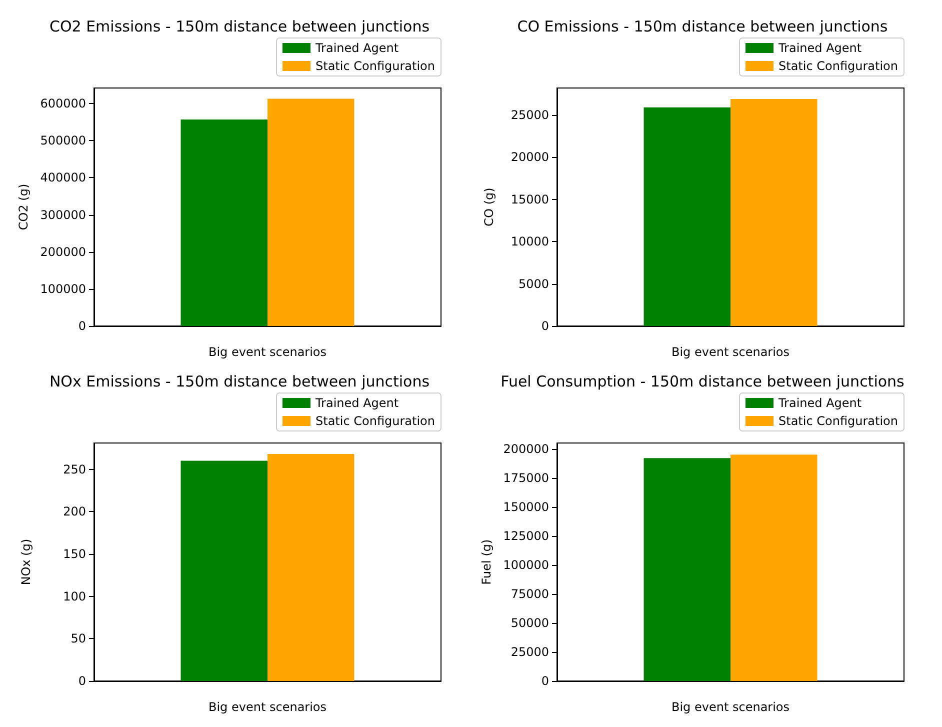 Image resolution: width=942 pixels, height=727 pixels. Describe the element at coordinates (526, 507) in the screenshot. I see `y-tick-label: 150000` at that location.